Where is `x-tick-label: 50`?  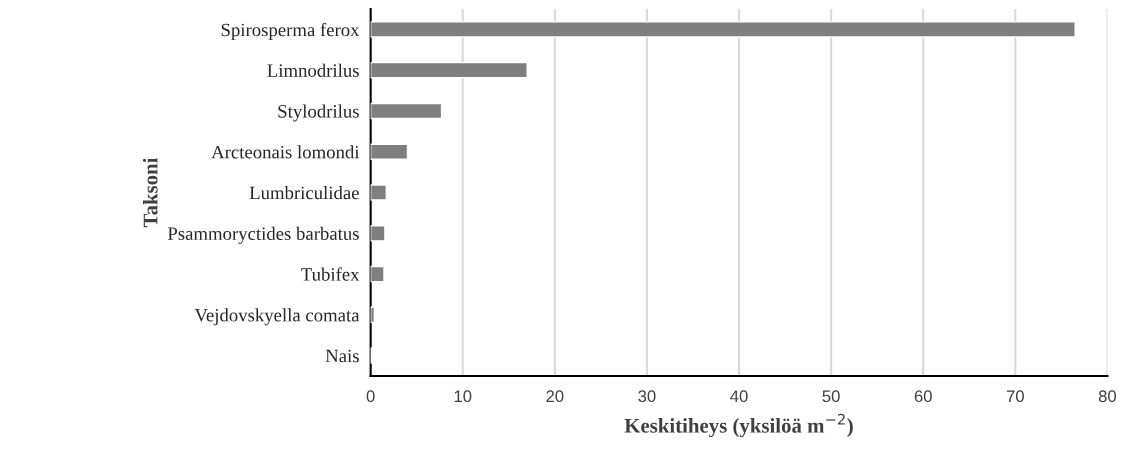 x-tick-label: 50 is located at coordinates (831, 396).